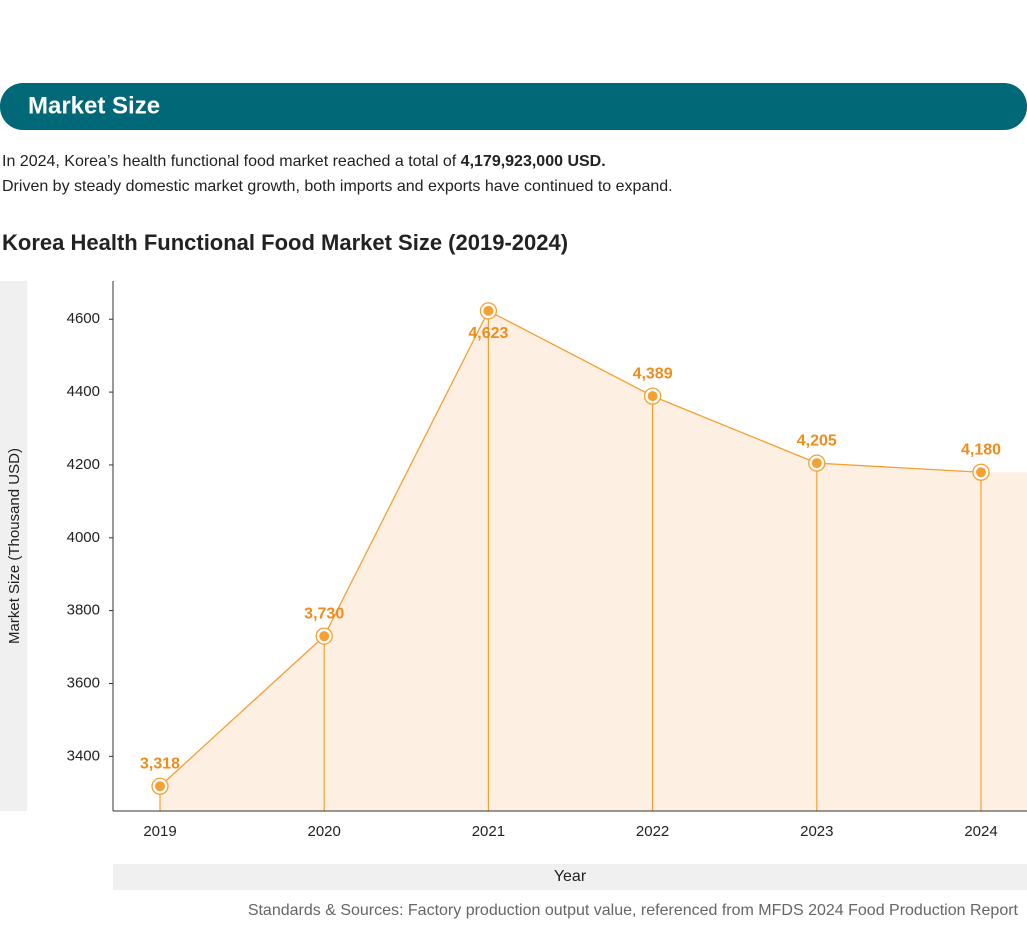  What do you see at coordinates (653, 373) in the screenshot?
I see `value-label: 4,389` at bounding box center [653, 373].